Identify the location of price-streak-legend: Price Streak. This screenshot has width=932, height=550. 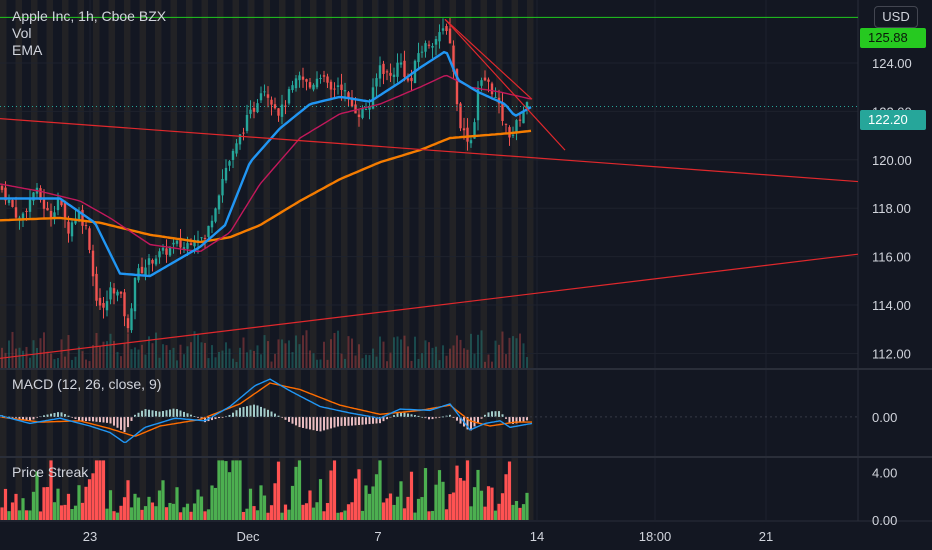
(50, 472).